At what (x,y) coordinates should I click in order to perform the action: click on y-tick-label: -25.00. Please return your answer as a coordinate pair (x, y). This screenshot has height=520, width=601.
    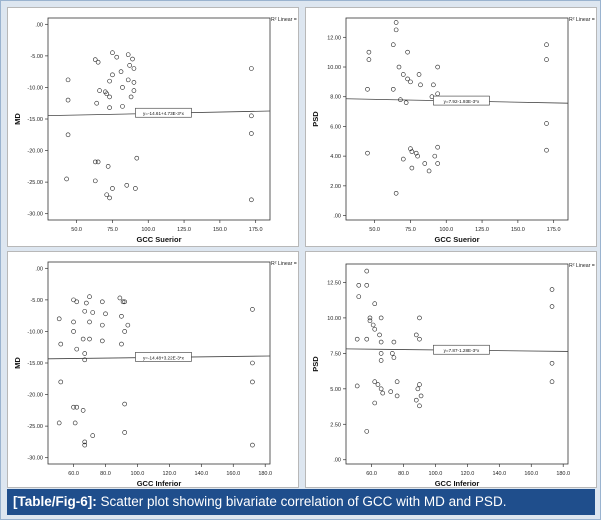
    Looking at the image, I should click on (35, 427).